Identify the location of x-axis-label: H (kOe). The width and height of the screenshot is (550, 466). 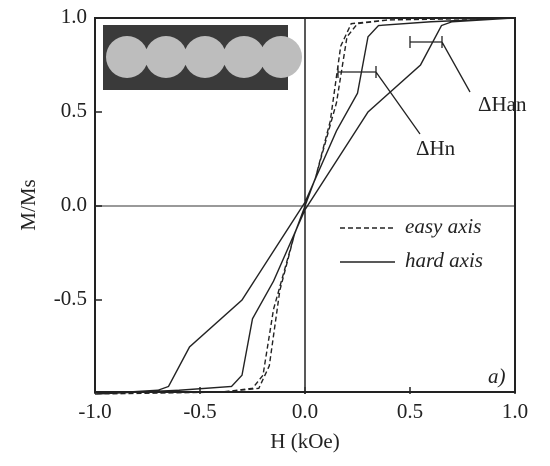
(304, 441).